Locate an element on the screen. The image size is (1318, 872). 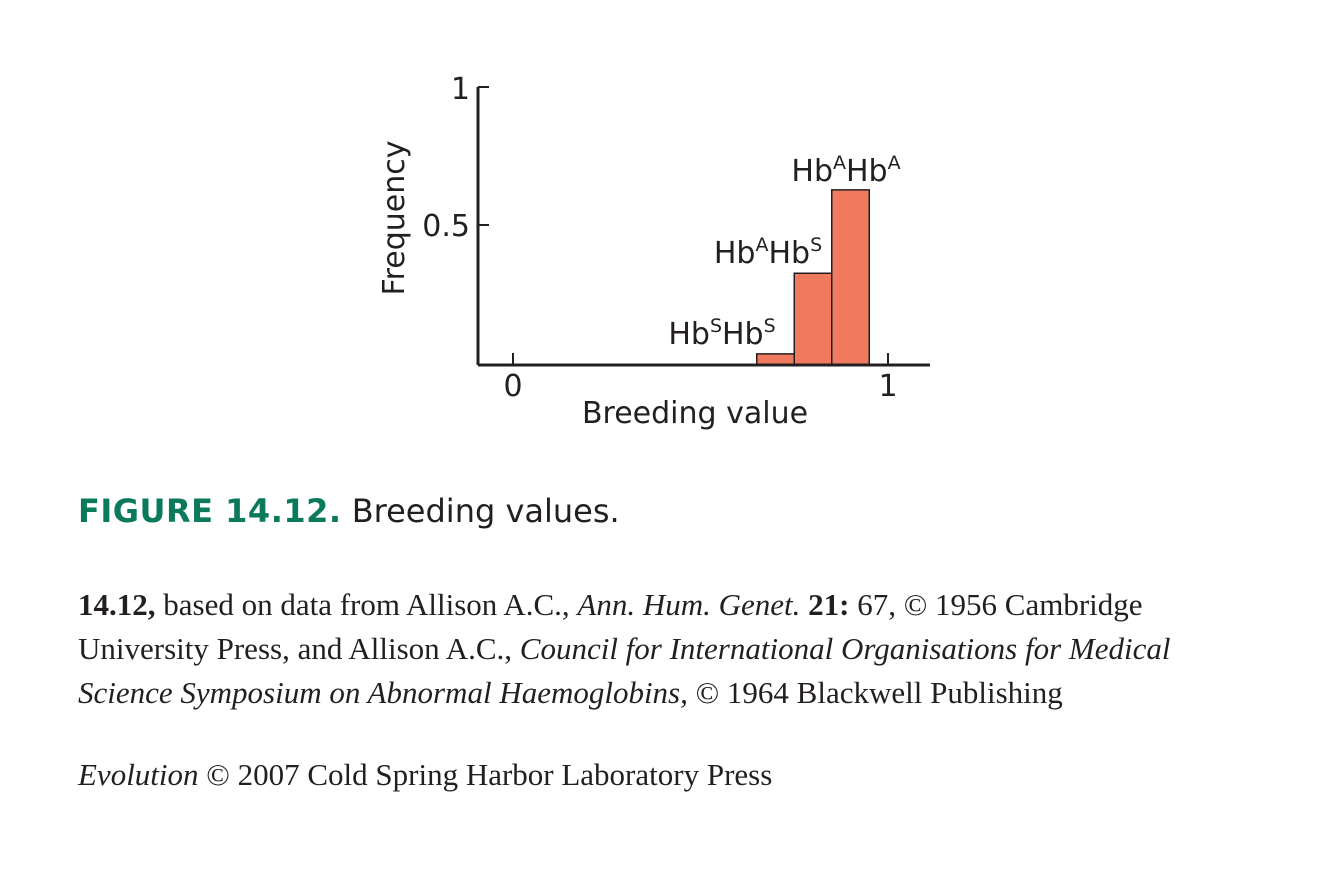
y-tick-label-05: 0.5 is located at coordinates (446, 226).